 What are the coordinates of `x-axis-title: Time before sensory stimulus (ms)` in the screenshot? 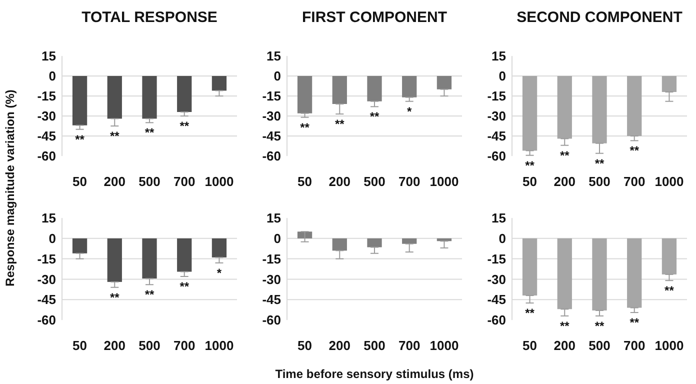 It's located at (374, 374).